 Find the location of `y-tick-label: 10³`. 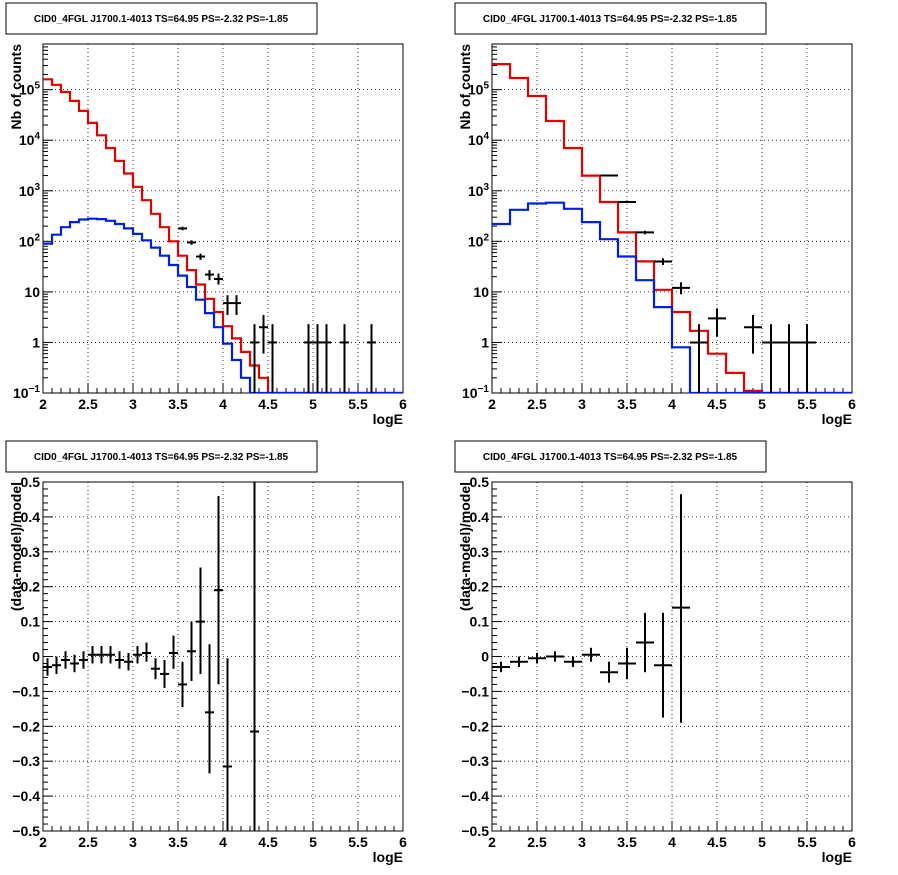

y-tick-label: 10³ is located at coordinates (479, 190).